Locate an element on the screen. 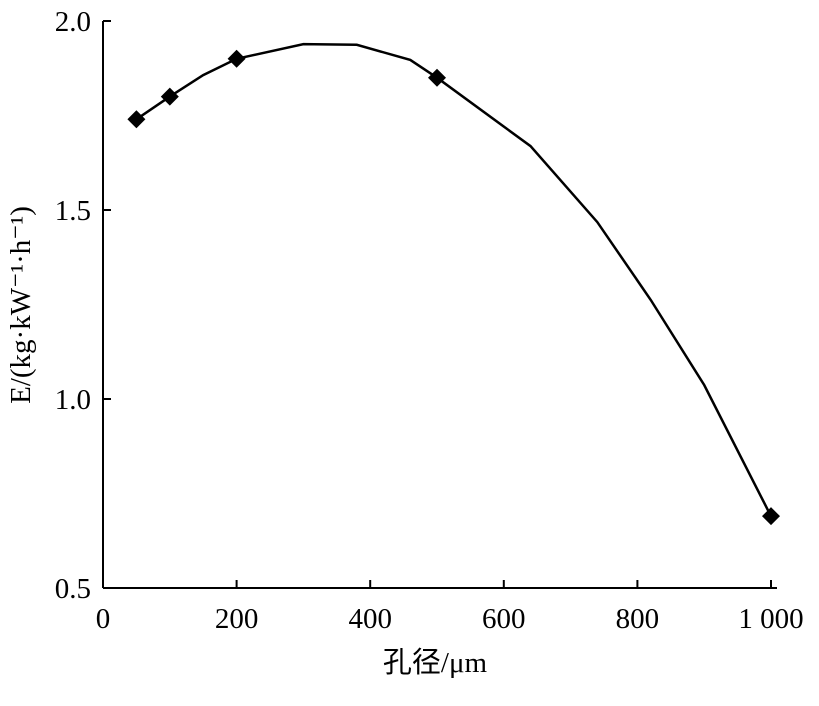 This screenshot has height=706, width=819. x-tick-label: 1 000 is located at coordinates (770, 619).